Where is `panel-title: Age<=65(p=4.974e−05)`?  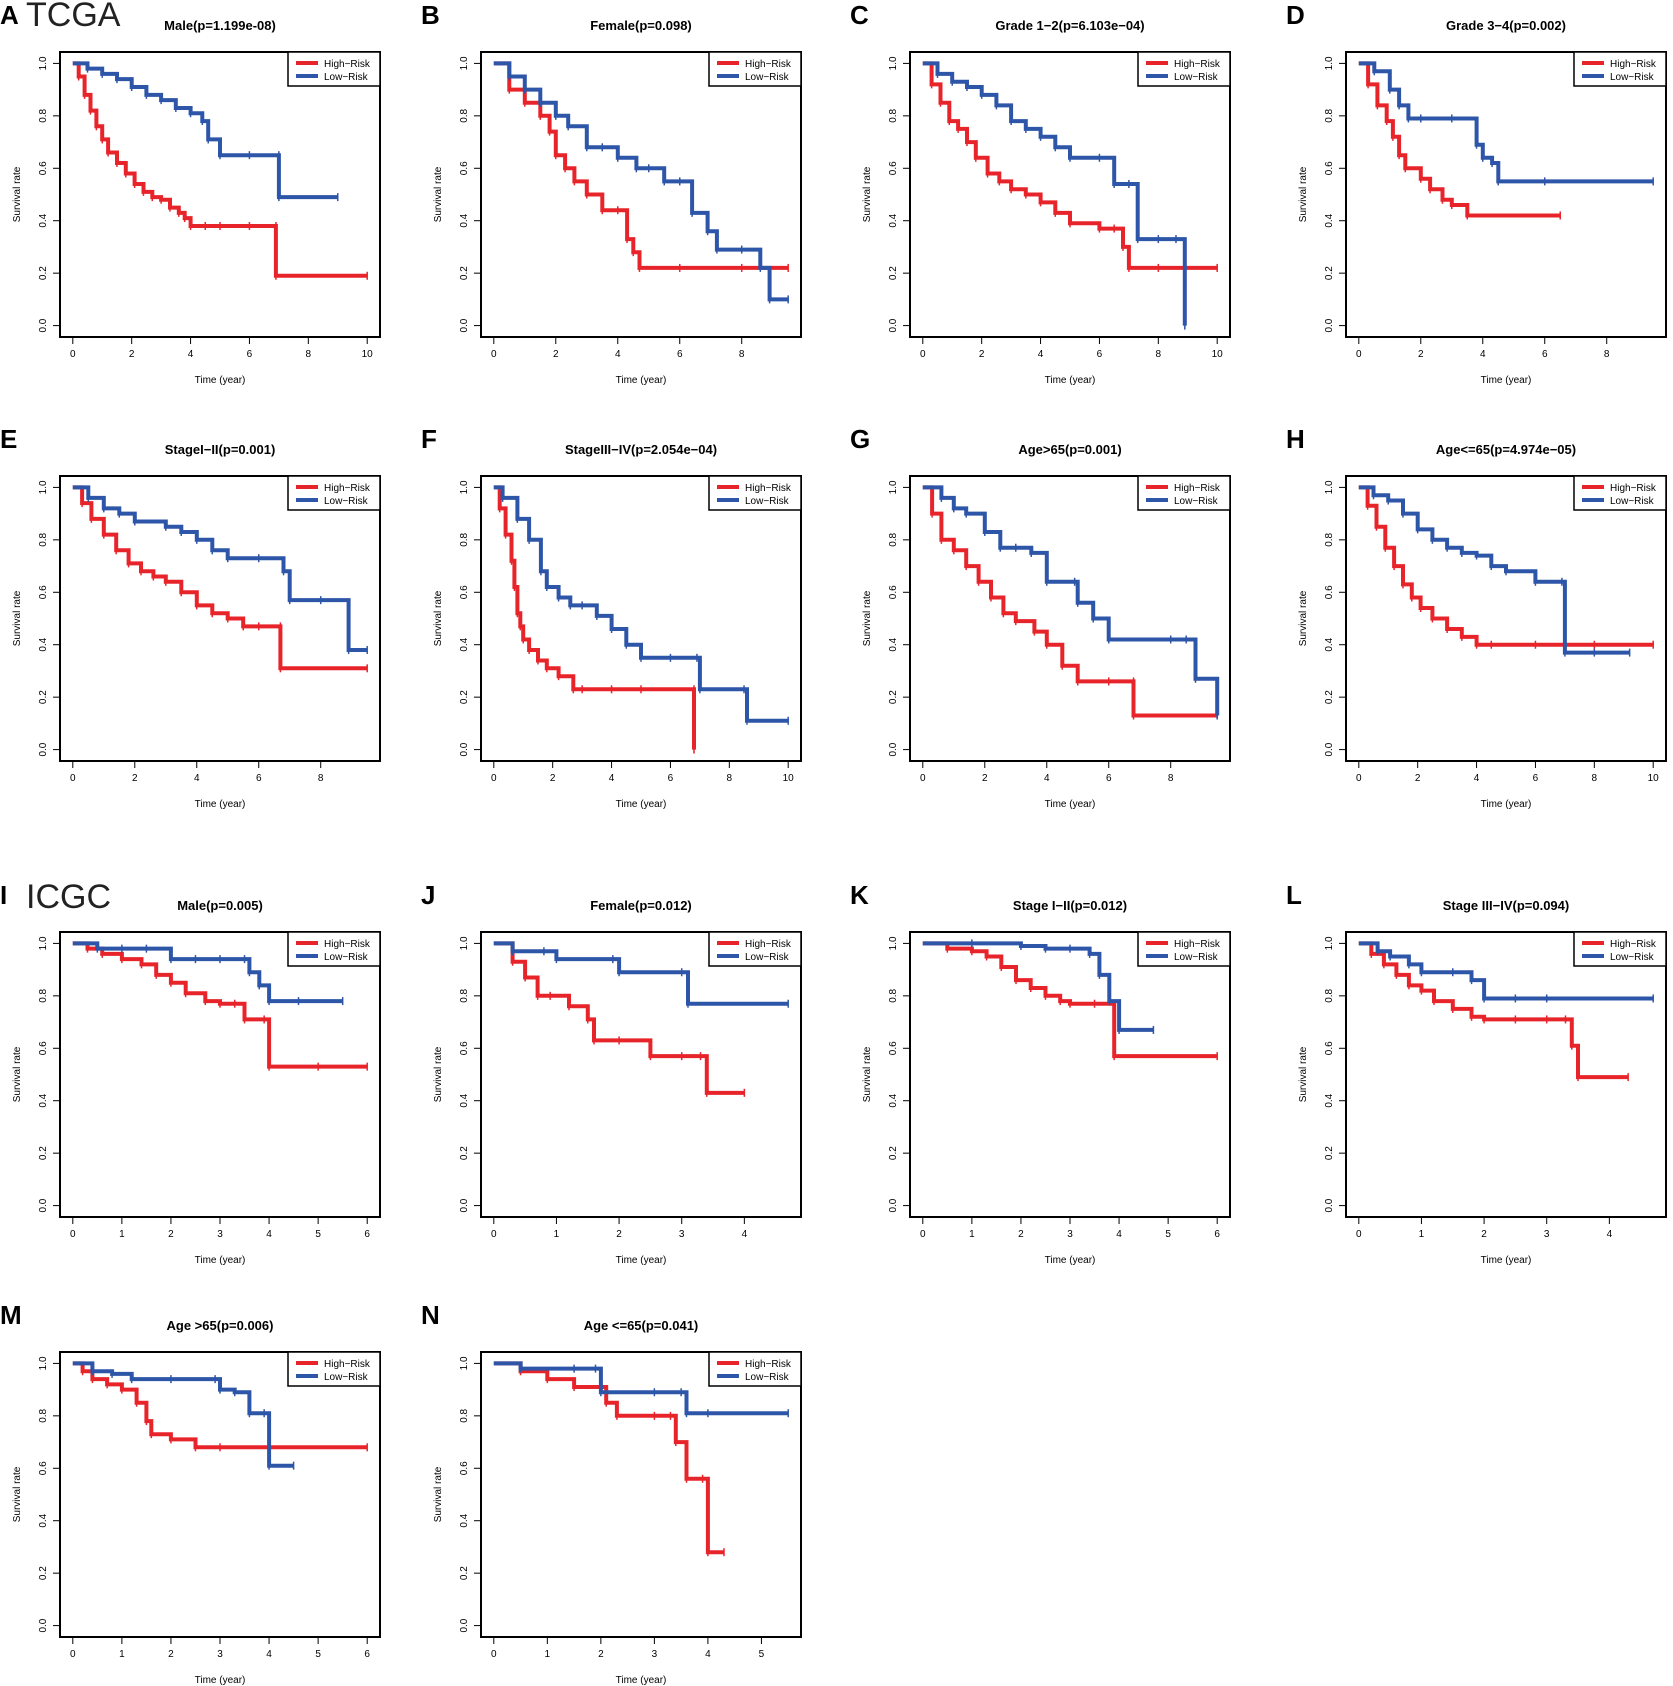 panel-title: Age<=65(p=4.974e−05) is located at coordinates (1506, 449).